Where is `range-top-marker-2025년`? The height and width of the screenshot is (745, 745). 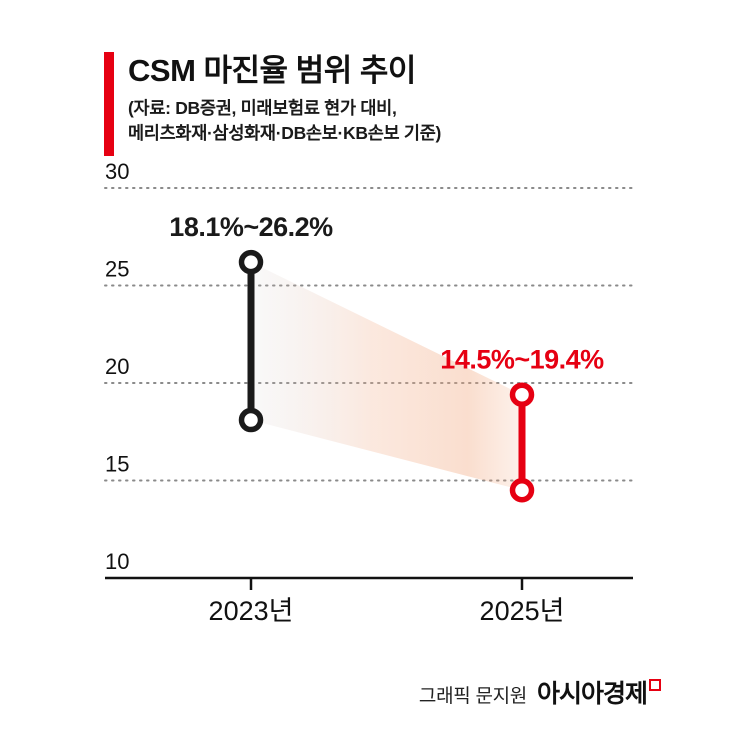 range-top-marker-2025년 is located at coordinates (522, 394).